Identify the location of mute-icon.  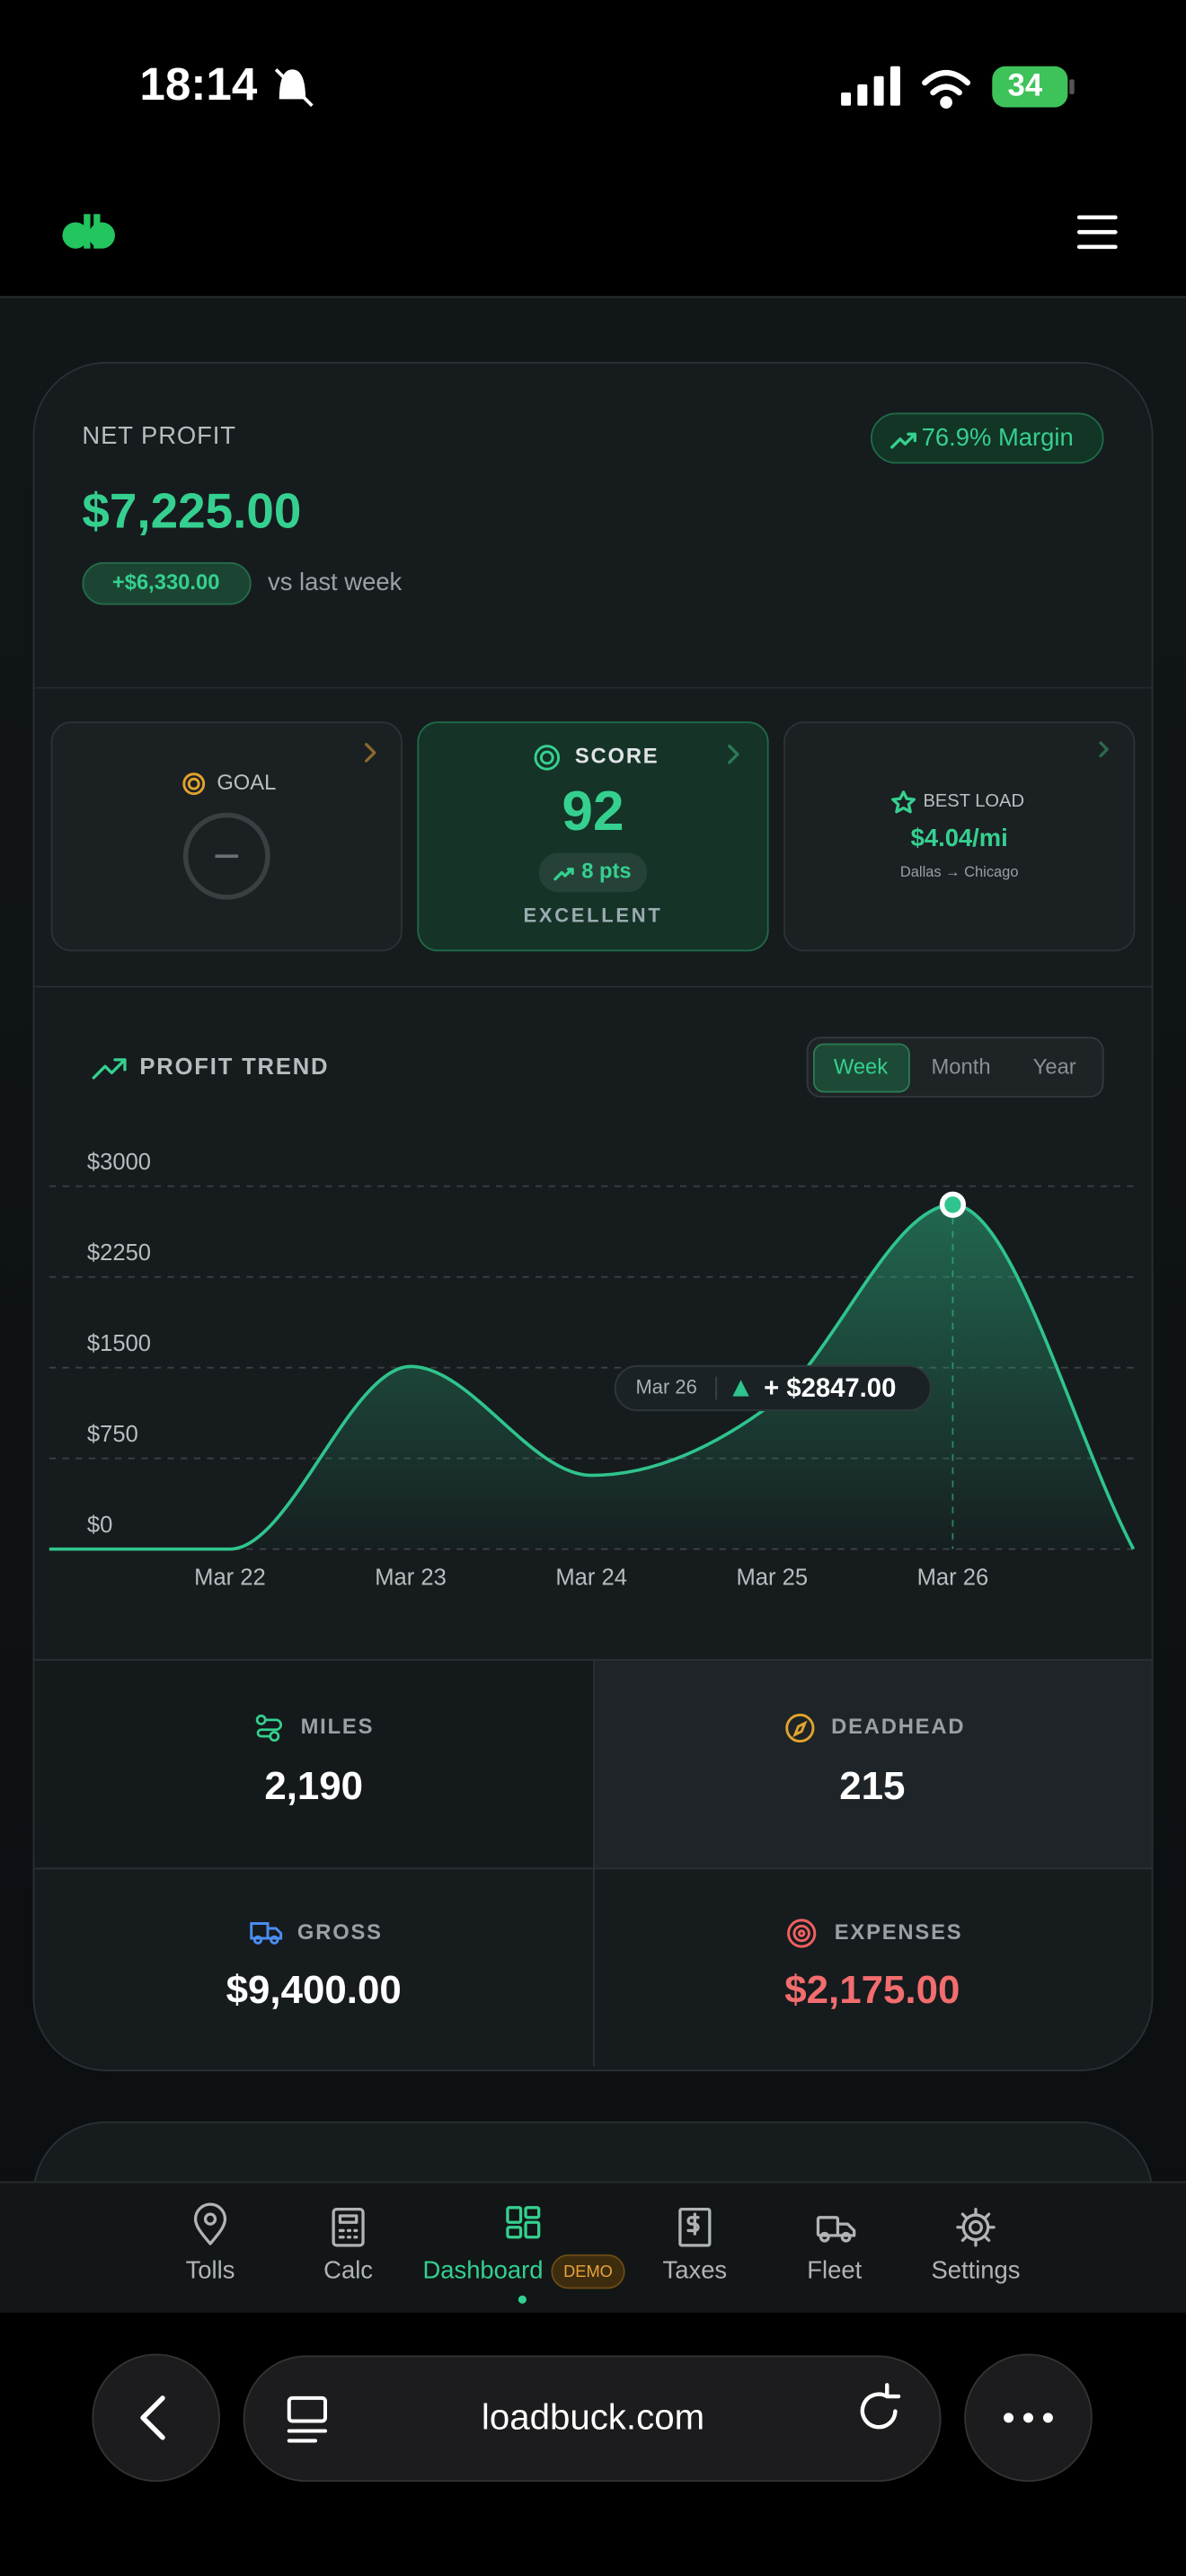
(294, 87).